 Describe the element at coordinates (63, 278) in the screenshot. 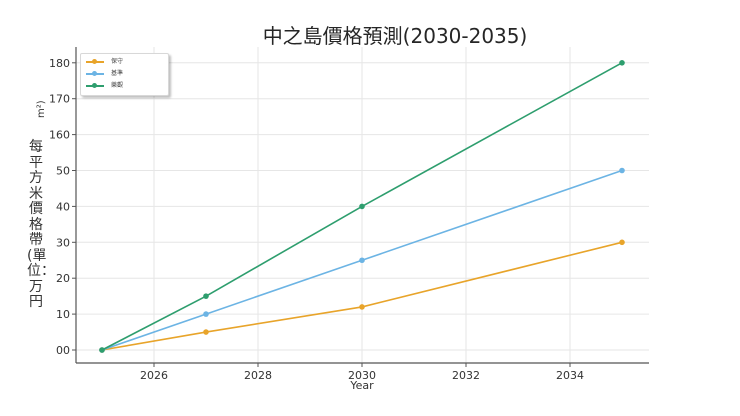

I see `y-tick-label: 20` at that location.